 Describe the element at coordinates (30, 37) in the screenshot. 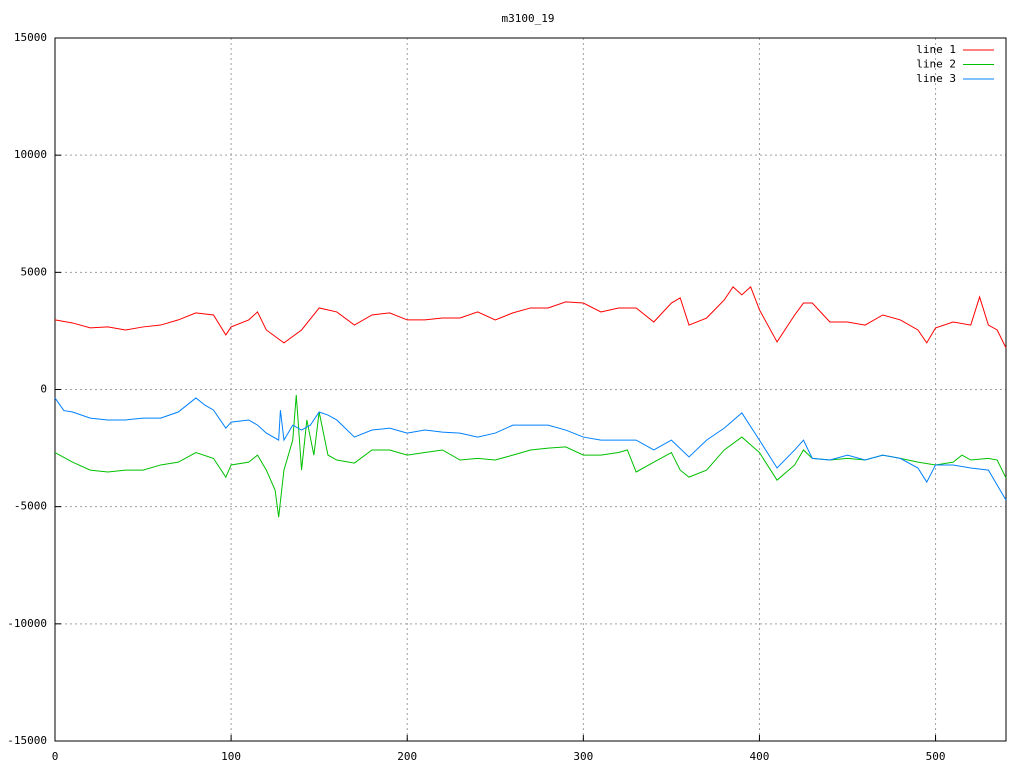

I see `y-tick-label: 15000` at that location.